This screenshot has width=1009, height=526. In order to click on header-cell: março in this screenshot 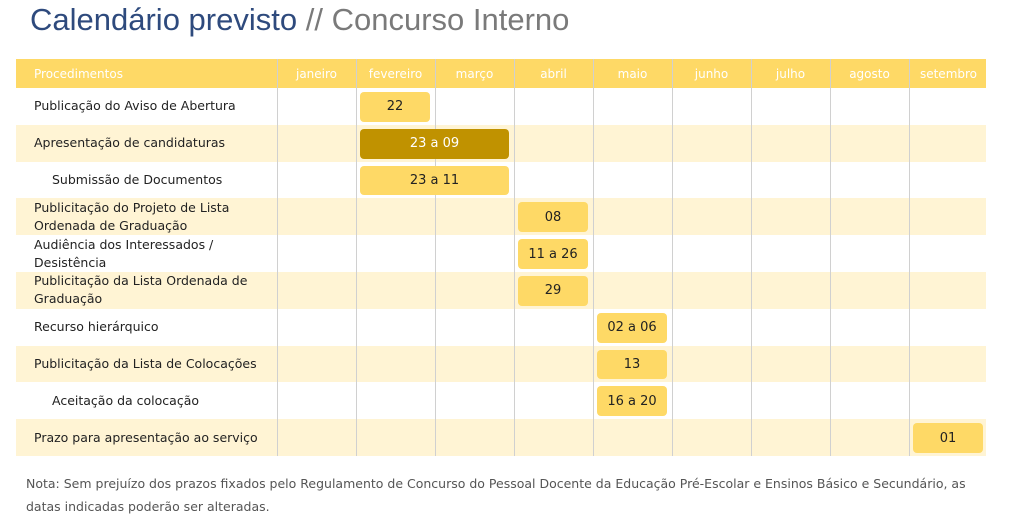, I will do `click(474, 73)`.